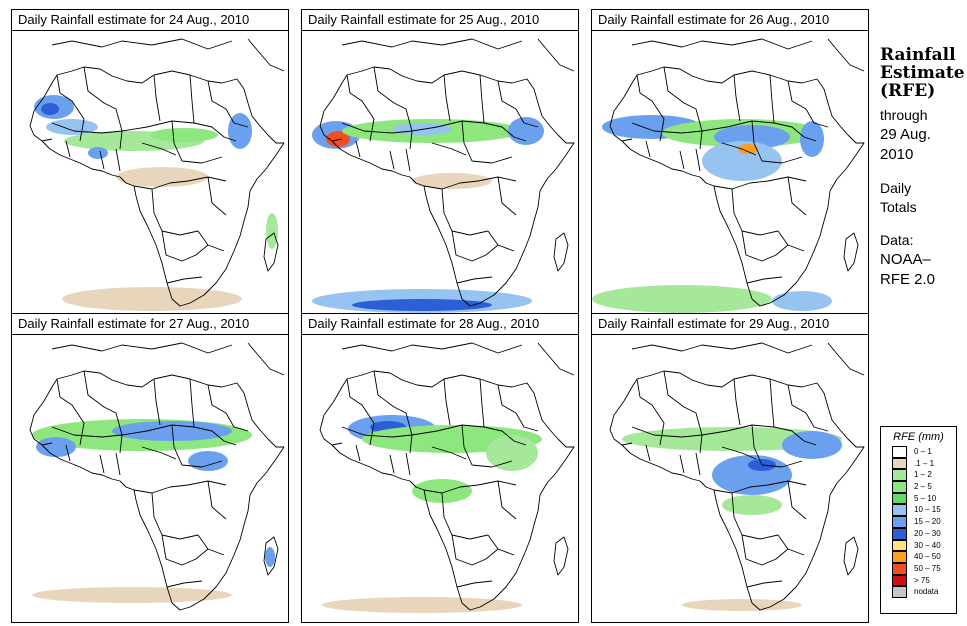  Describe the element at coordinates (927, 510) in the screenshot. I see `legend-label: 10 – 15` at that location.